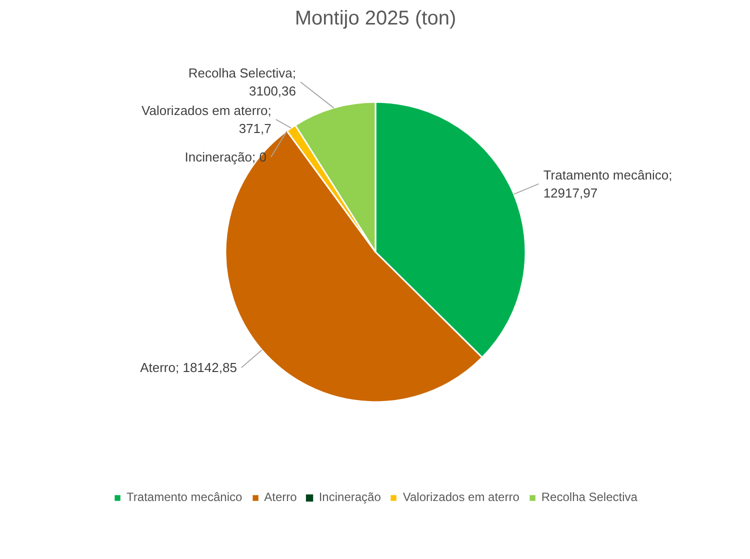  What do you see at coordinates (184, 497) in the screenshot?
I see `legend-label: Tratamento mecânico` at bounding box center [184, 497].